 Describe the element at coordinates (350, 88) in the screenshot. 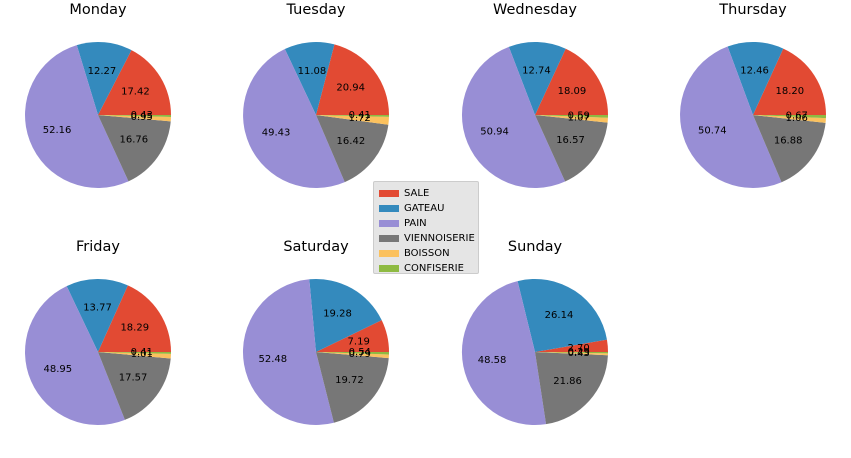

I see `slice-value-label: 20.94` at that location.